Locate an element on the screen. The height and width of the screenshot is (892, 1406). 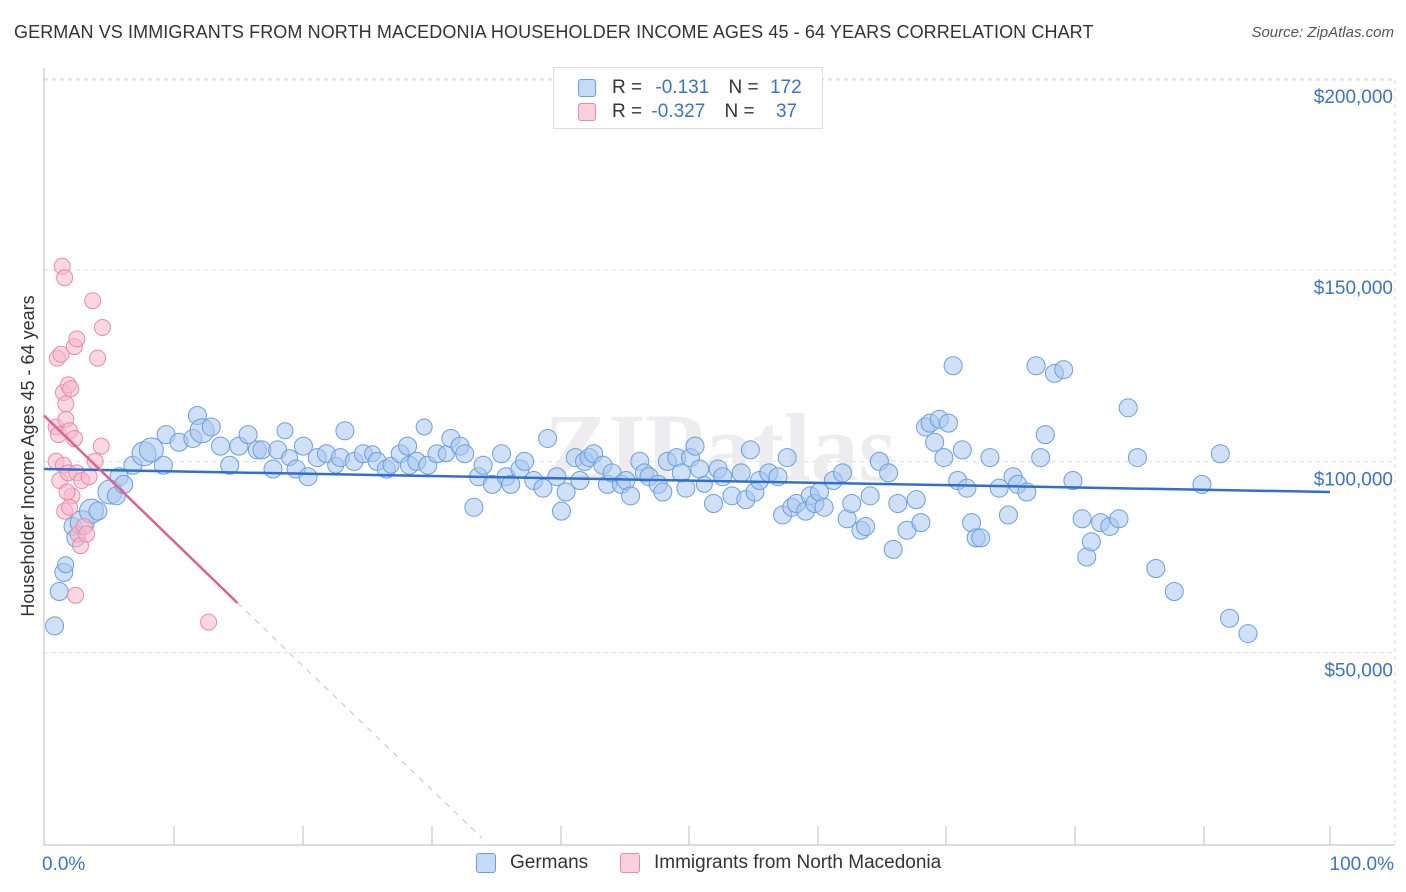
n-label: N = is located at coordinates (743, 87).